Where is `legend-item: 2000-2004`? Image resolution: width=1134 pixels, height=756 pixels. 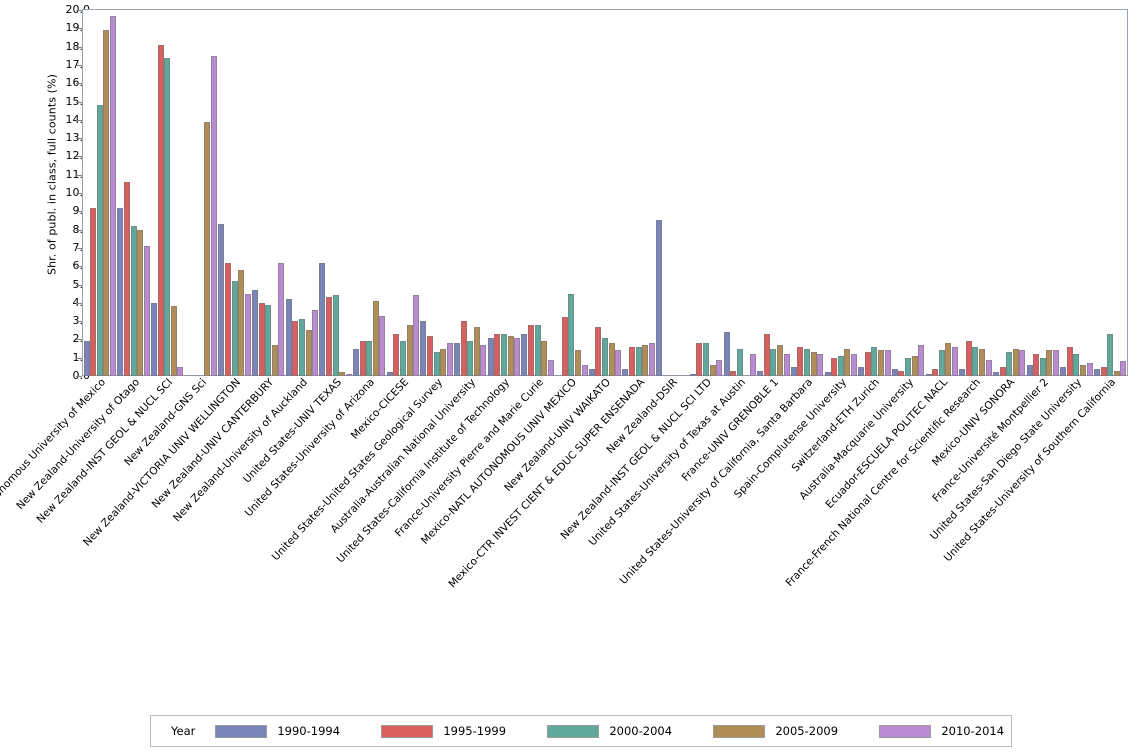 legend-item: 2000-2004 is located at coordinates (630, 731).